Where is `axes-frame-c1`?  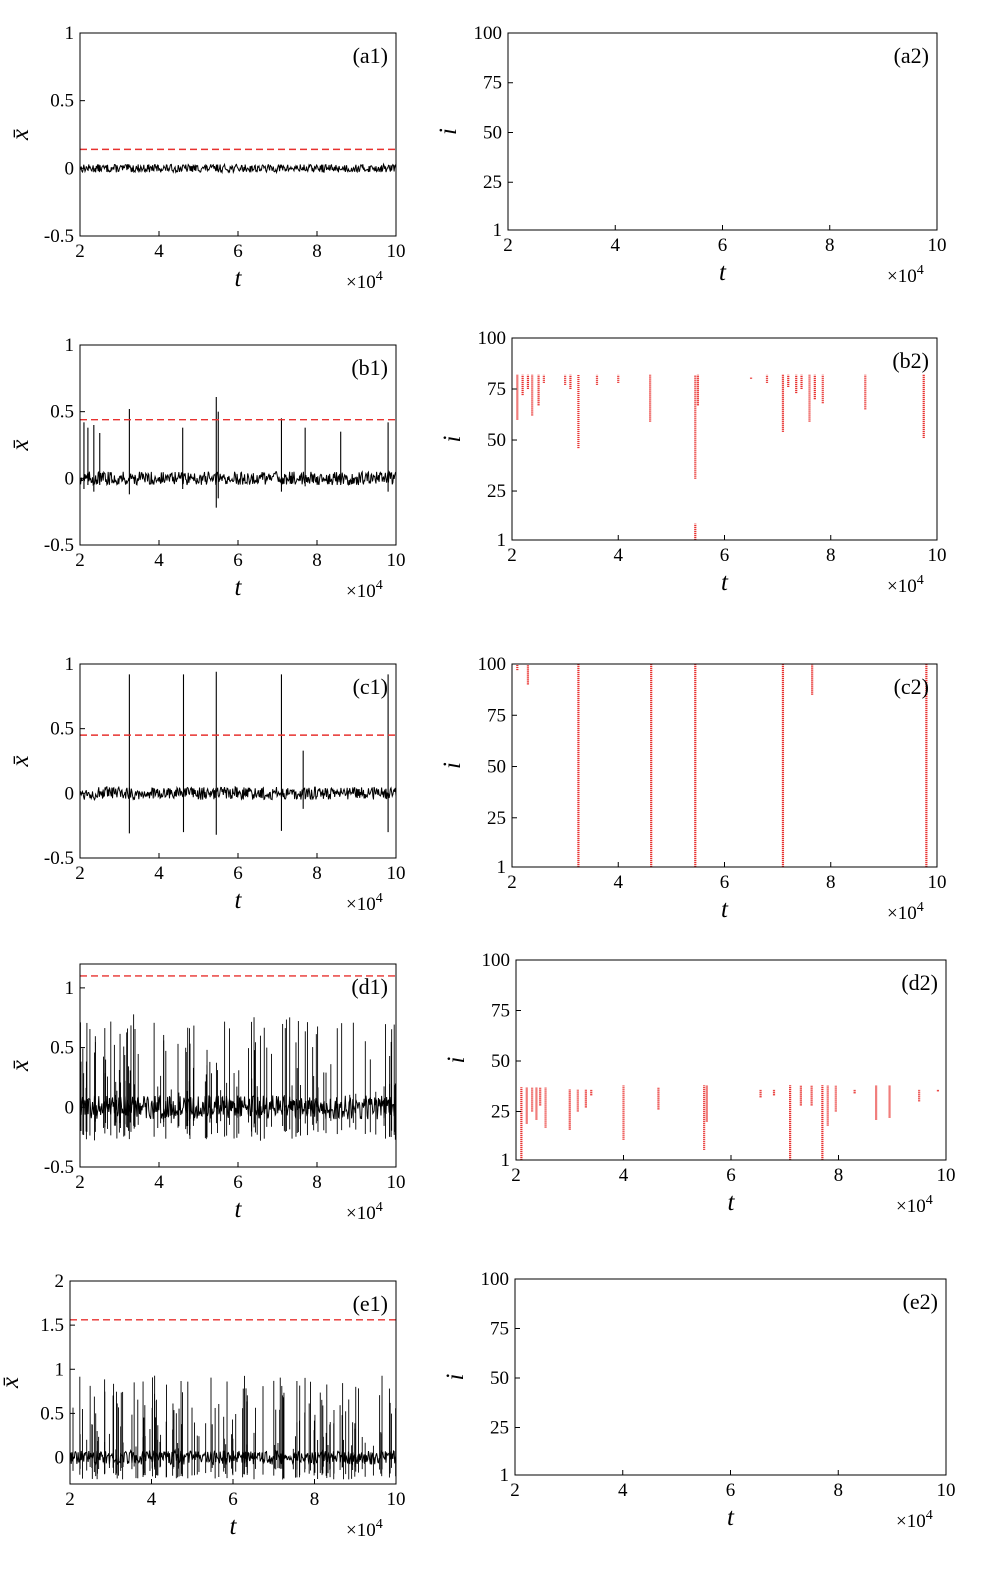 axes-frame-c1 is located at coordinates (238, 761).